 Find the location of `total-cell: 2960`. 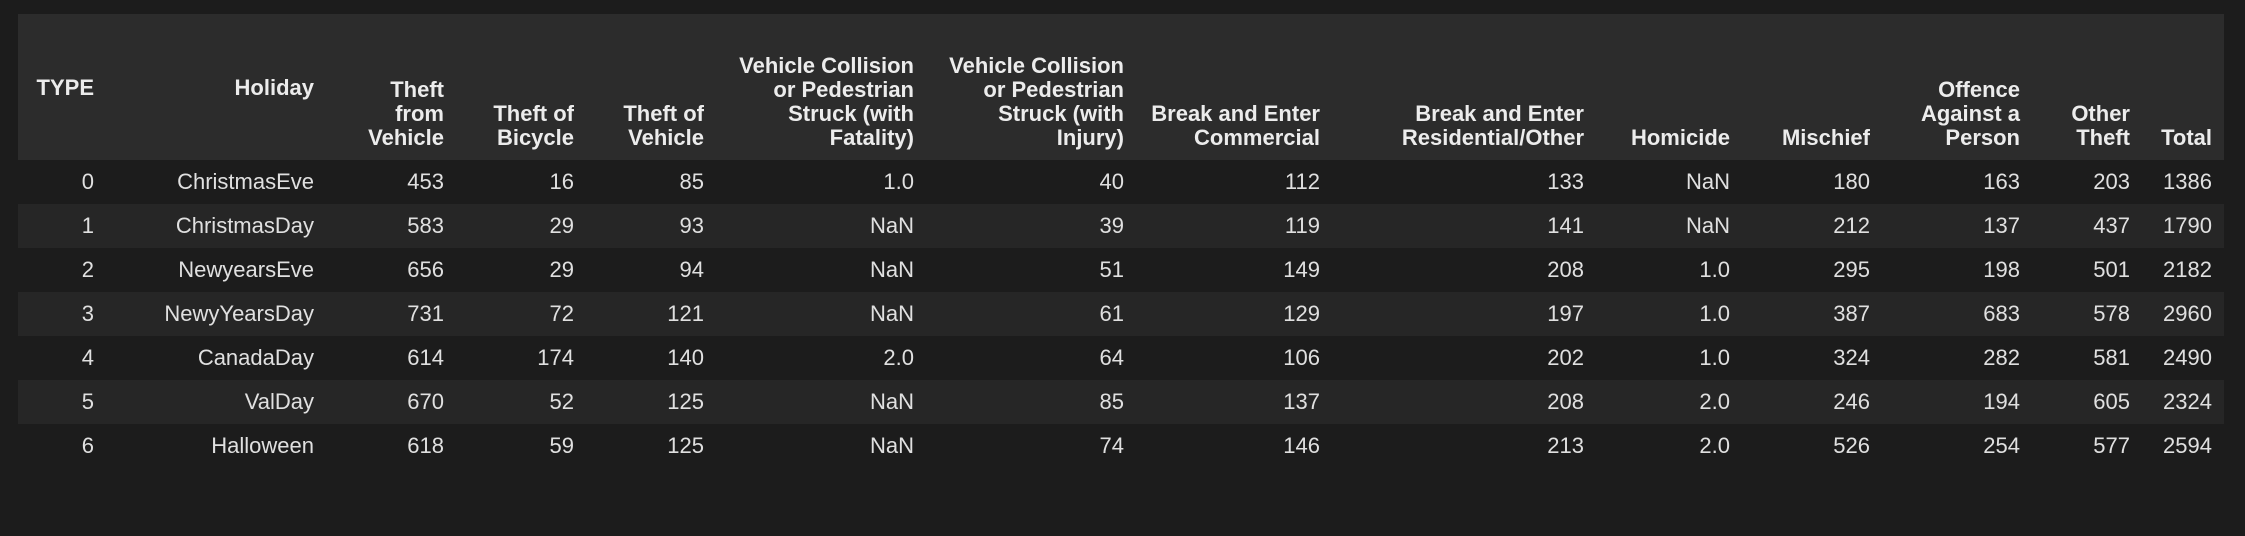

total-cell: 2960 is located at coordinates (2187, 313).